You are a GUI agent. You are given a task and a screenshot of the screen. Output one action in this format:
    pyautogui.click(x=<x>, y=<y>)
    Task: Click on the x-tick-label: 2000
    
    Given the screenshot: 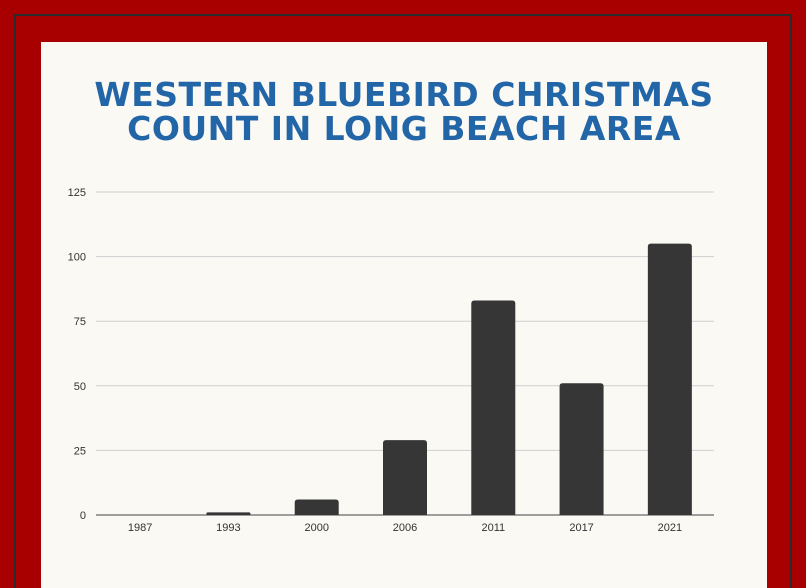 What is the action you would take?
    pyautogui.click(x=316, y=528)
    